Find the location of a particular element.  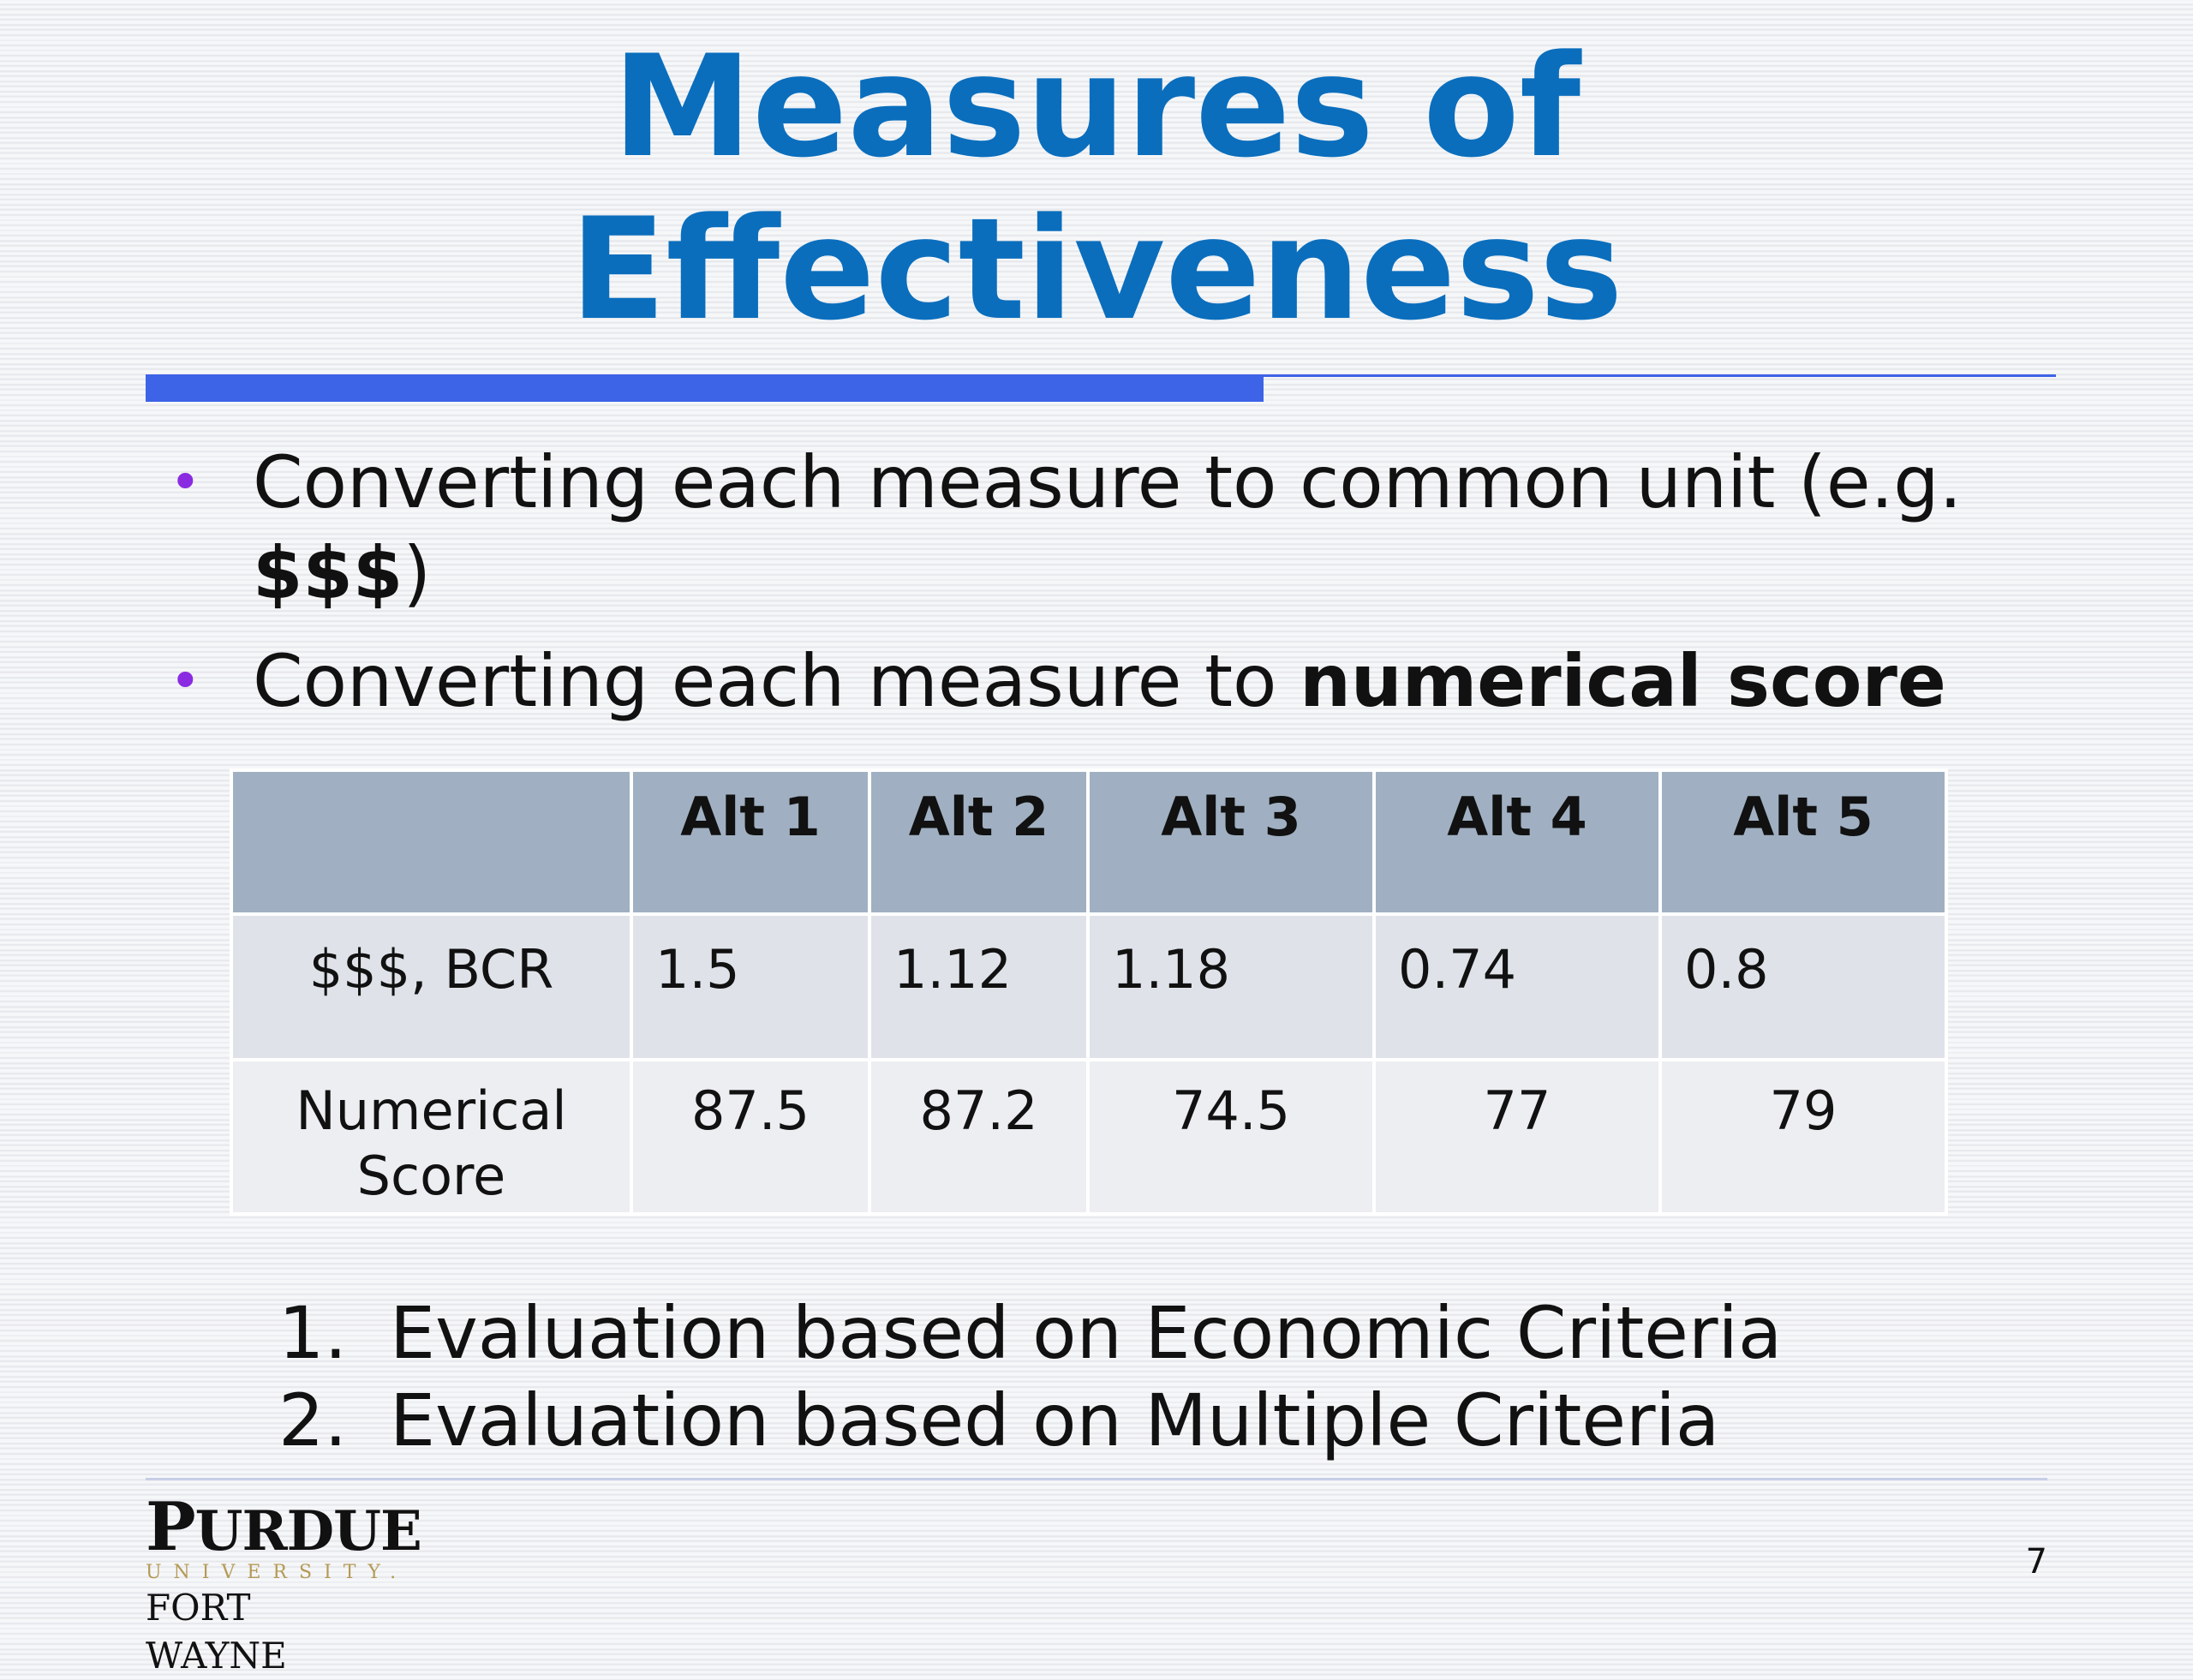

footer-divider is located at coordinates (1096, 1479).